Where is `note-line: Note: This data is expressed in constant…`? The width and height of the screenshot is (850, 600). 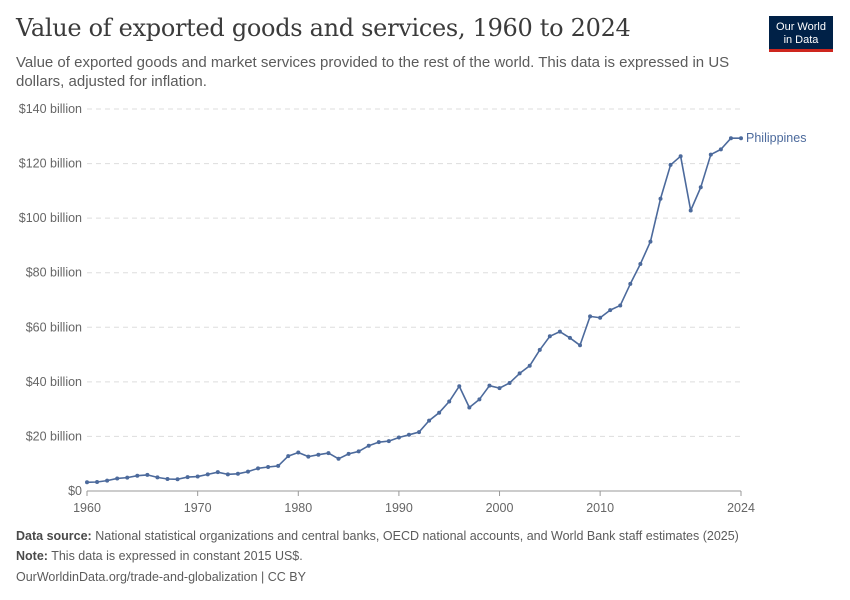
note-line: Note: This data is expressed in constant… is located at coordinates (159, 556).